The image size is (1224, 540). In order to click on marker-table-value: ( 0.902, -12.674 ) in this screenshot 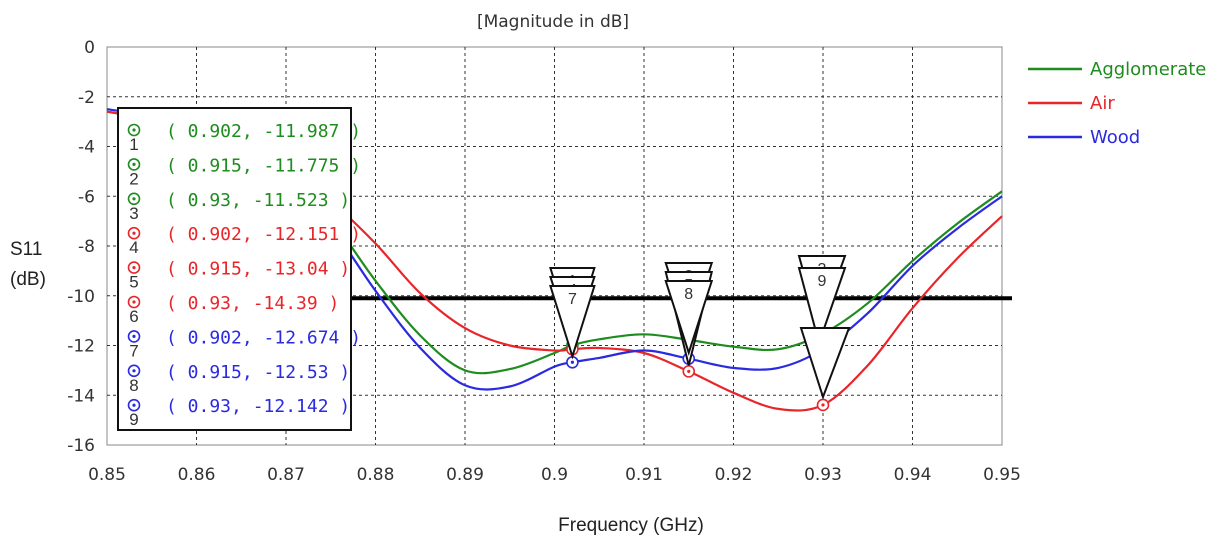, I will do `click(263, 337)`.